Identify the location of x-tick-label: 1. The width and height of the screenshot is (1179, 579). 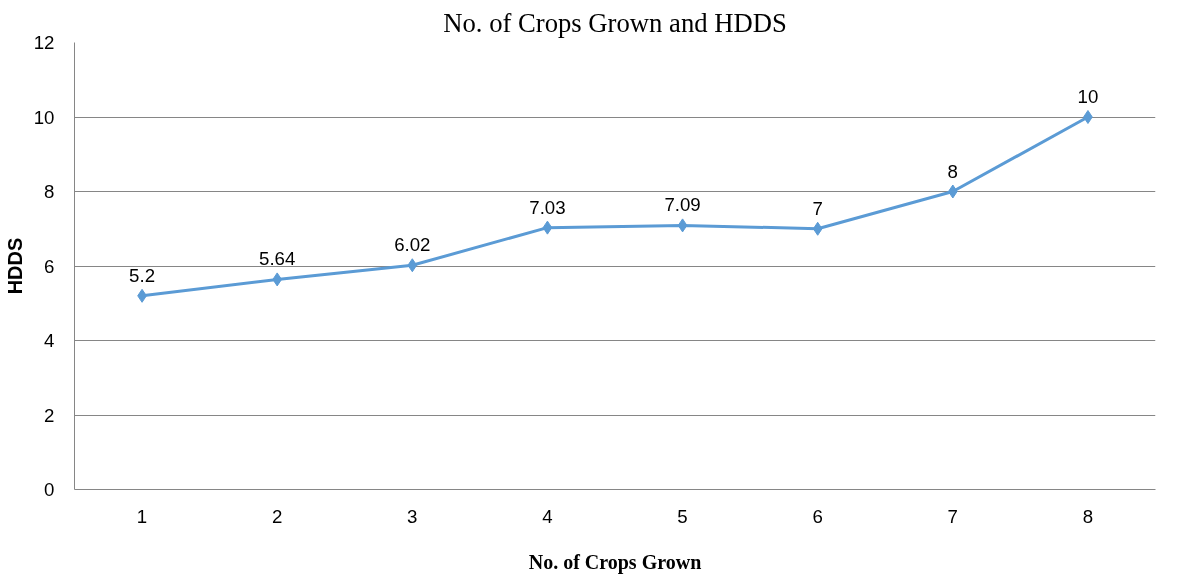
(142, 516).